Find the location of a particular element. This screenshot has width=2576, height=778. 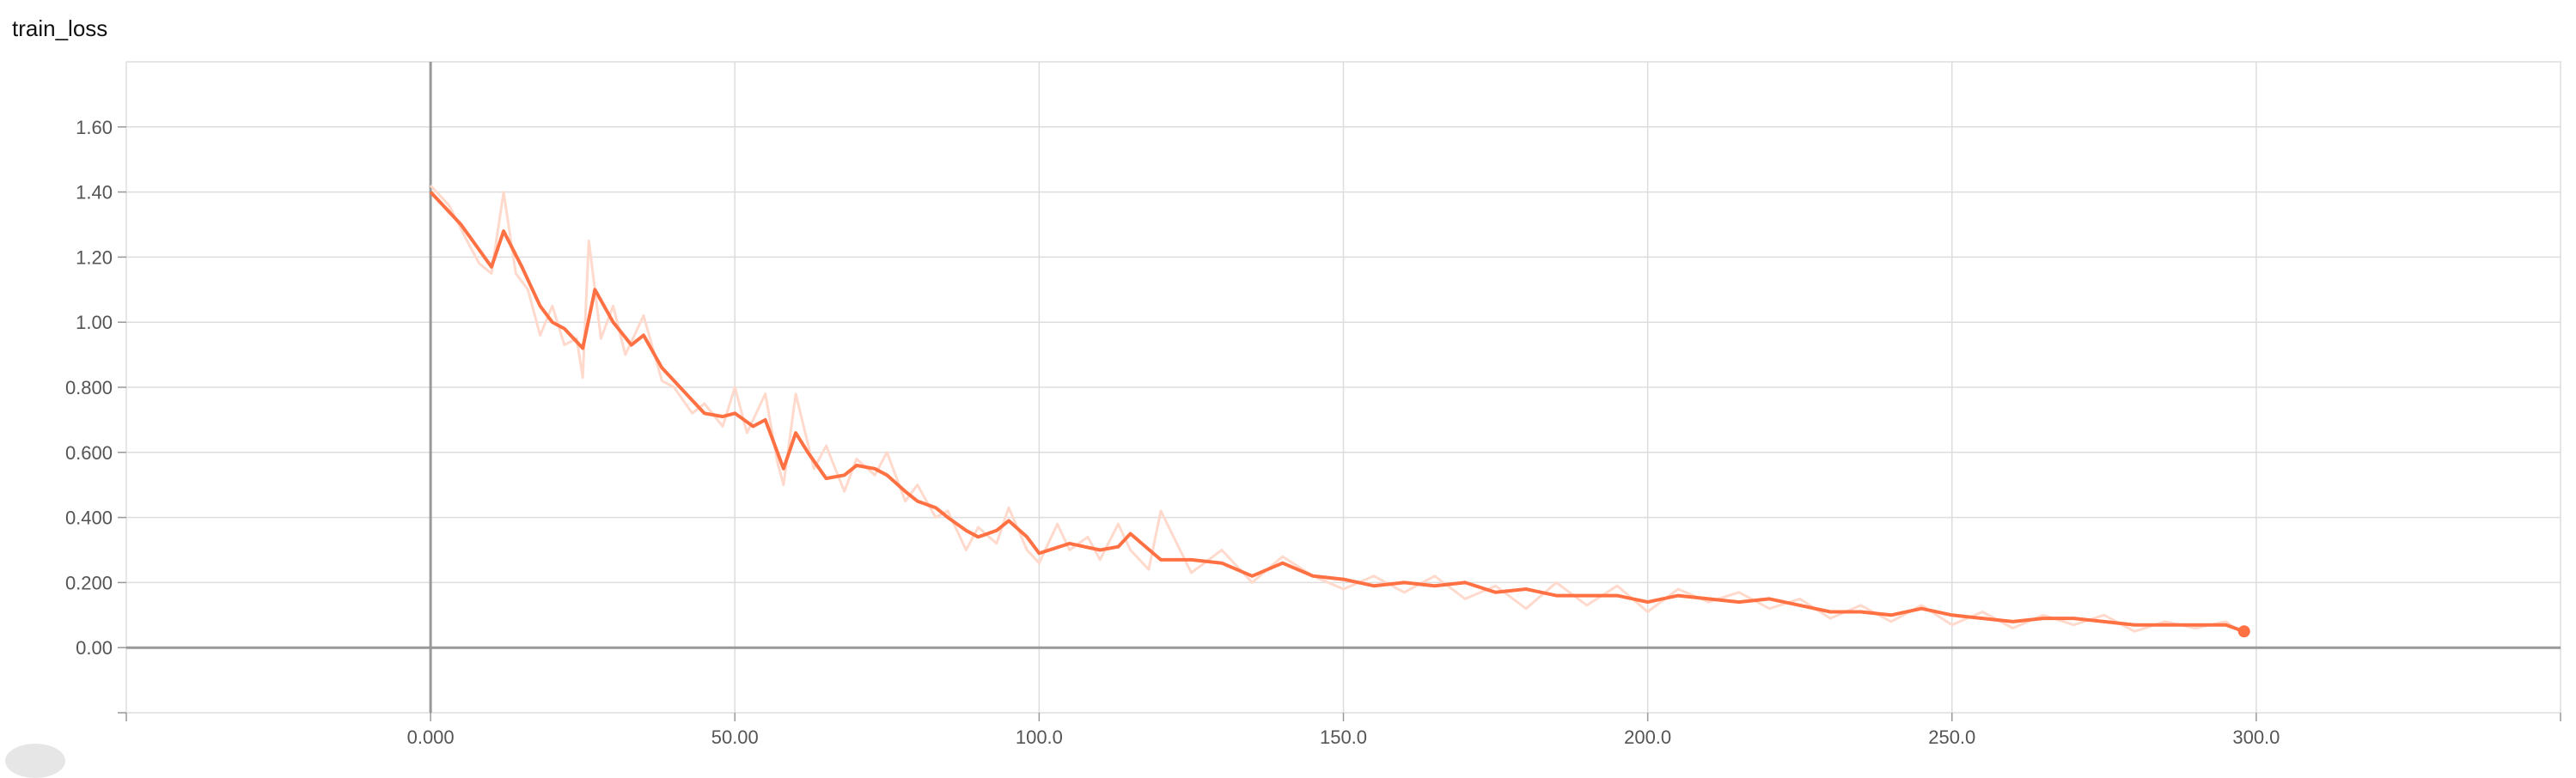

y-tick-label: 0.800 is located at coordinates (89, 387).